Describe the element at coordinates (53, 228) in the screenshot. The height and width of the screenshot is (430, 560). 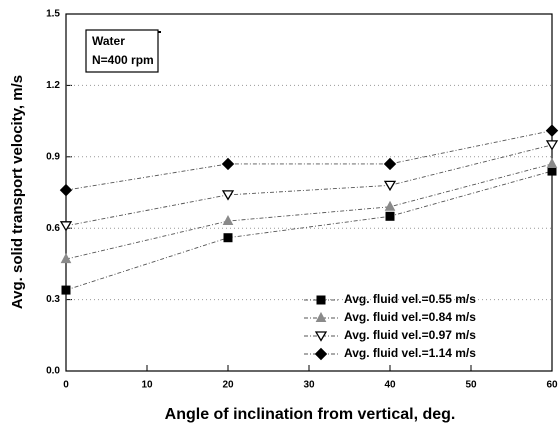
I see `y-tick-label: 0.6` at that location.